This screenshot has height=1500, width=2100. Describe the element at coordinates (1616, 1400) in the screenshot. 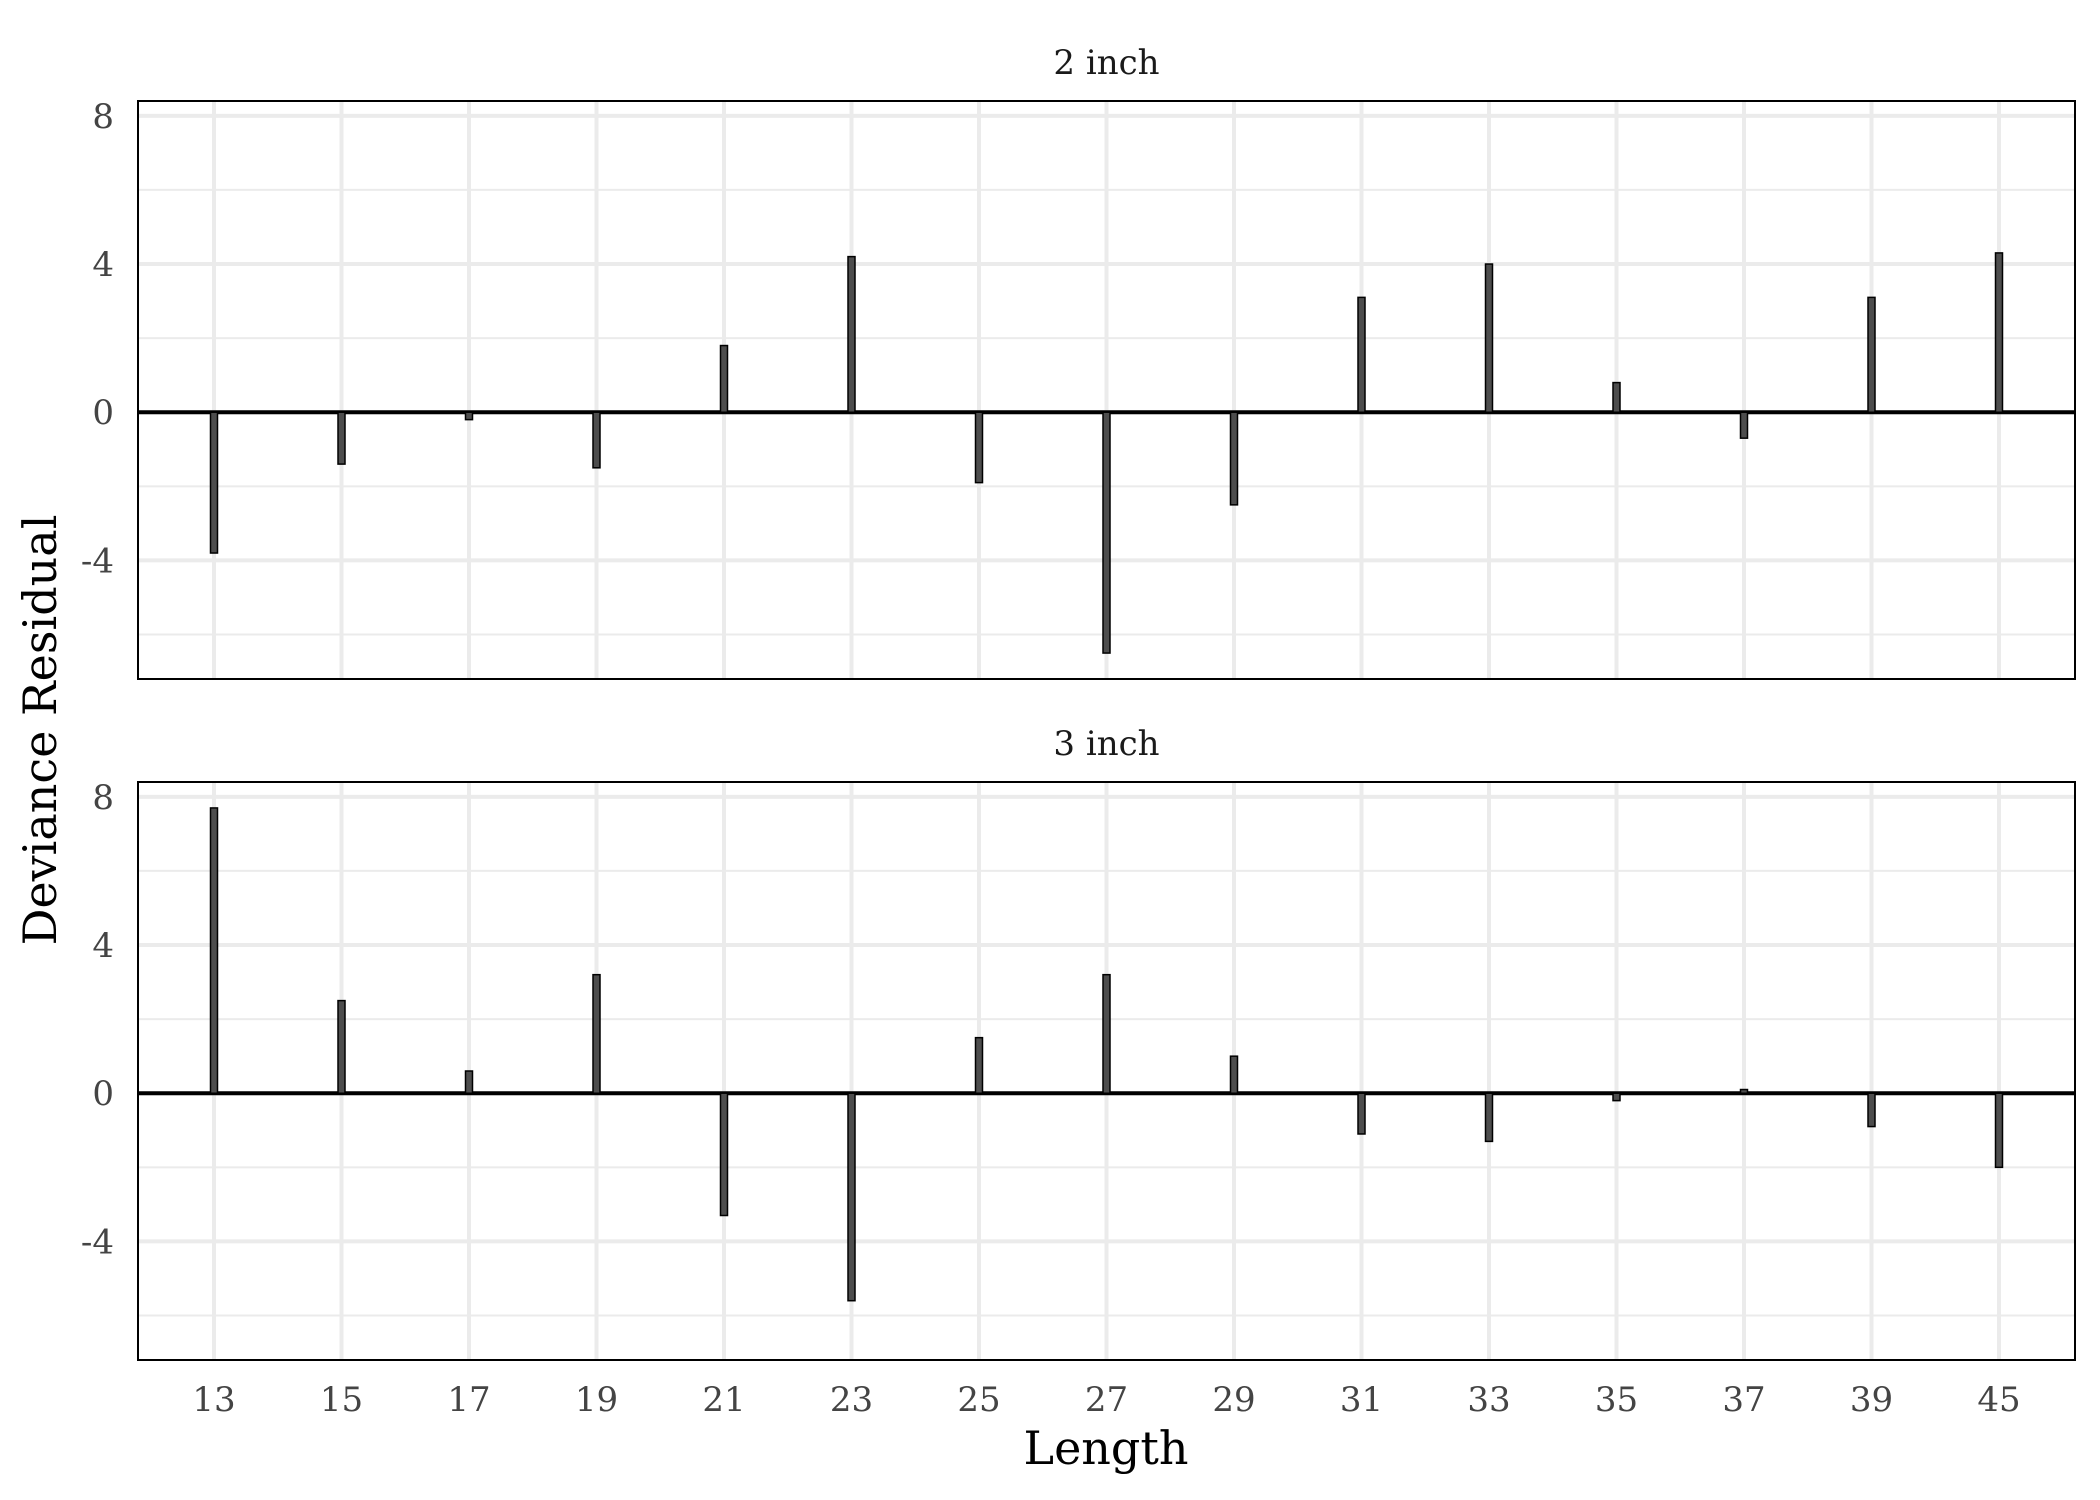

I see `x-tick-label: 35` at that location.